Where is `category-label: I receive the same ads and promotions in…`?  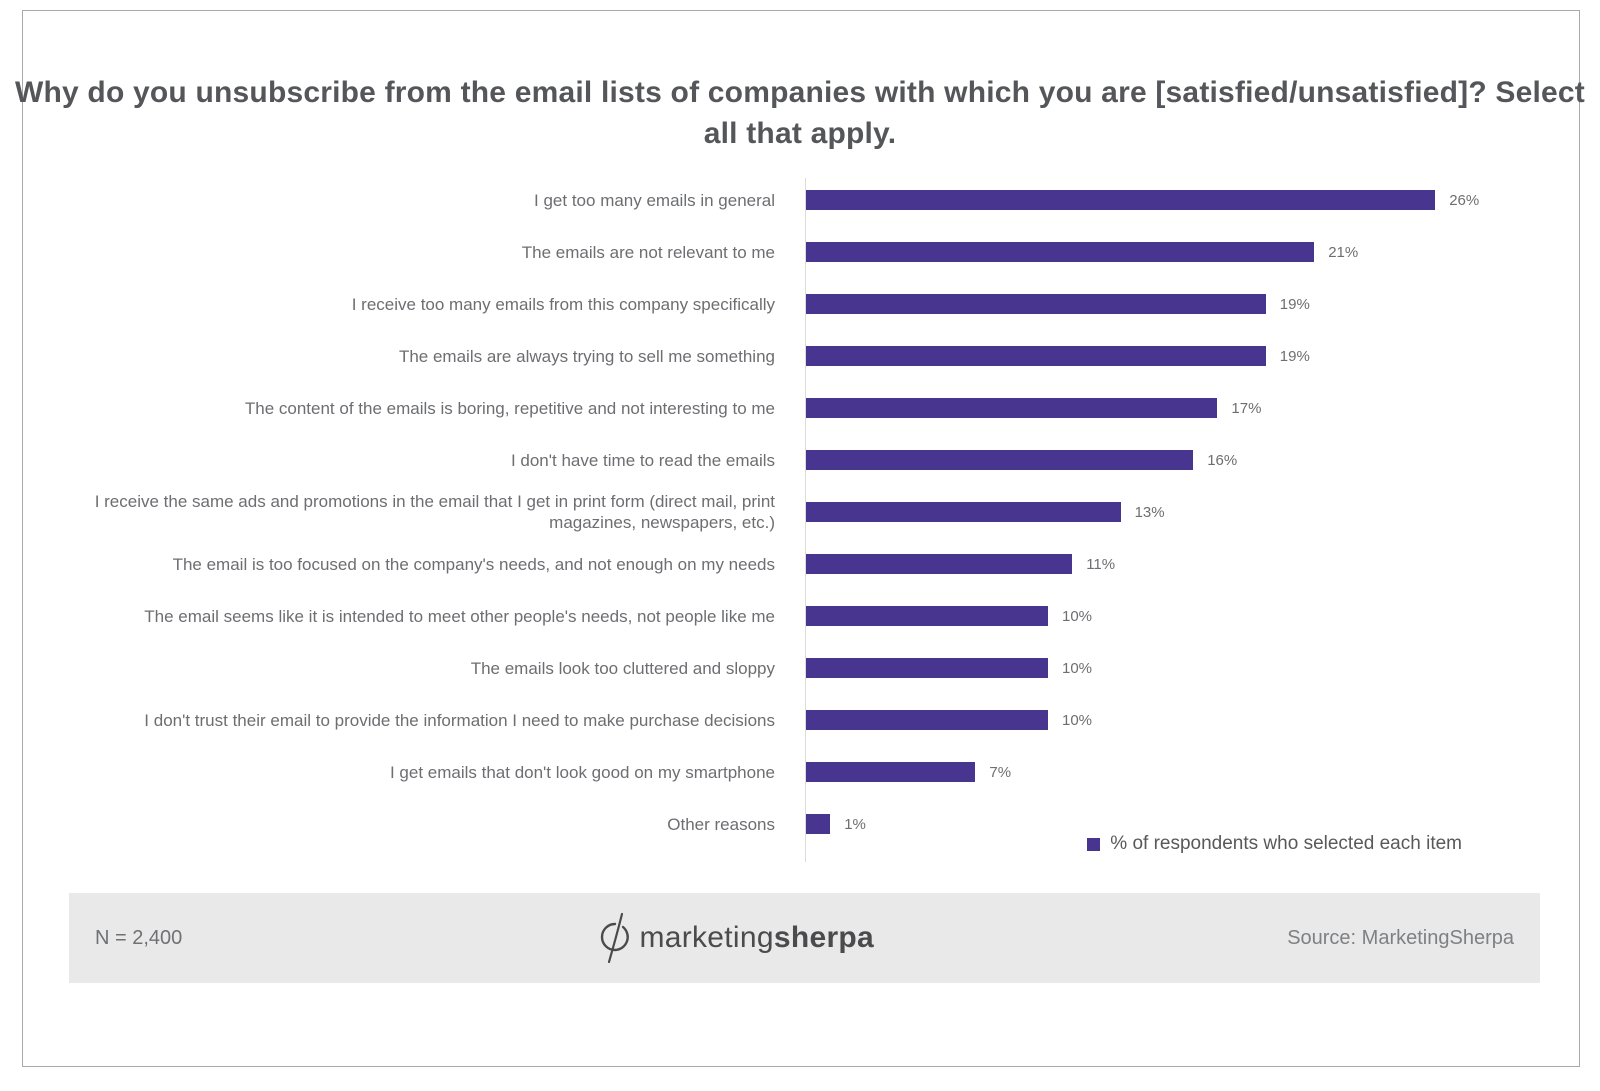
category-label: I receive the same ads and promotions in… is located at coordinates (434, 512).